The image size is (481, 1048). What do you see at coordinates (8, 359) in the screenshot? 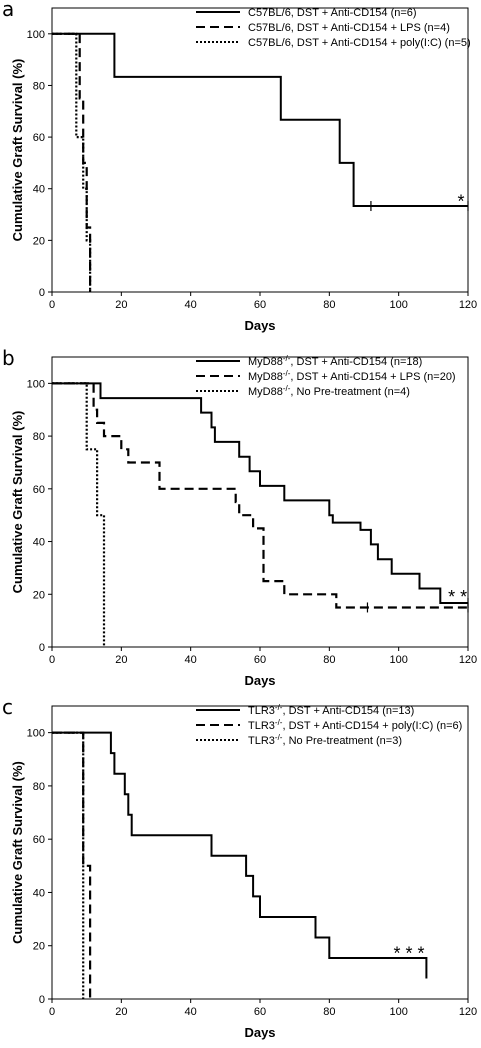
I see `panel-letter: b` at bounding box center [8, 359].